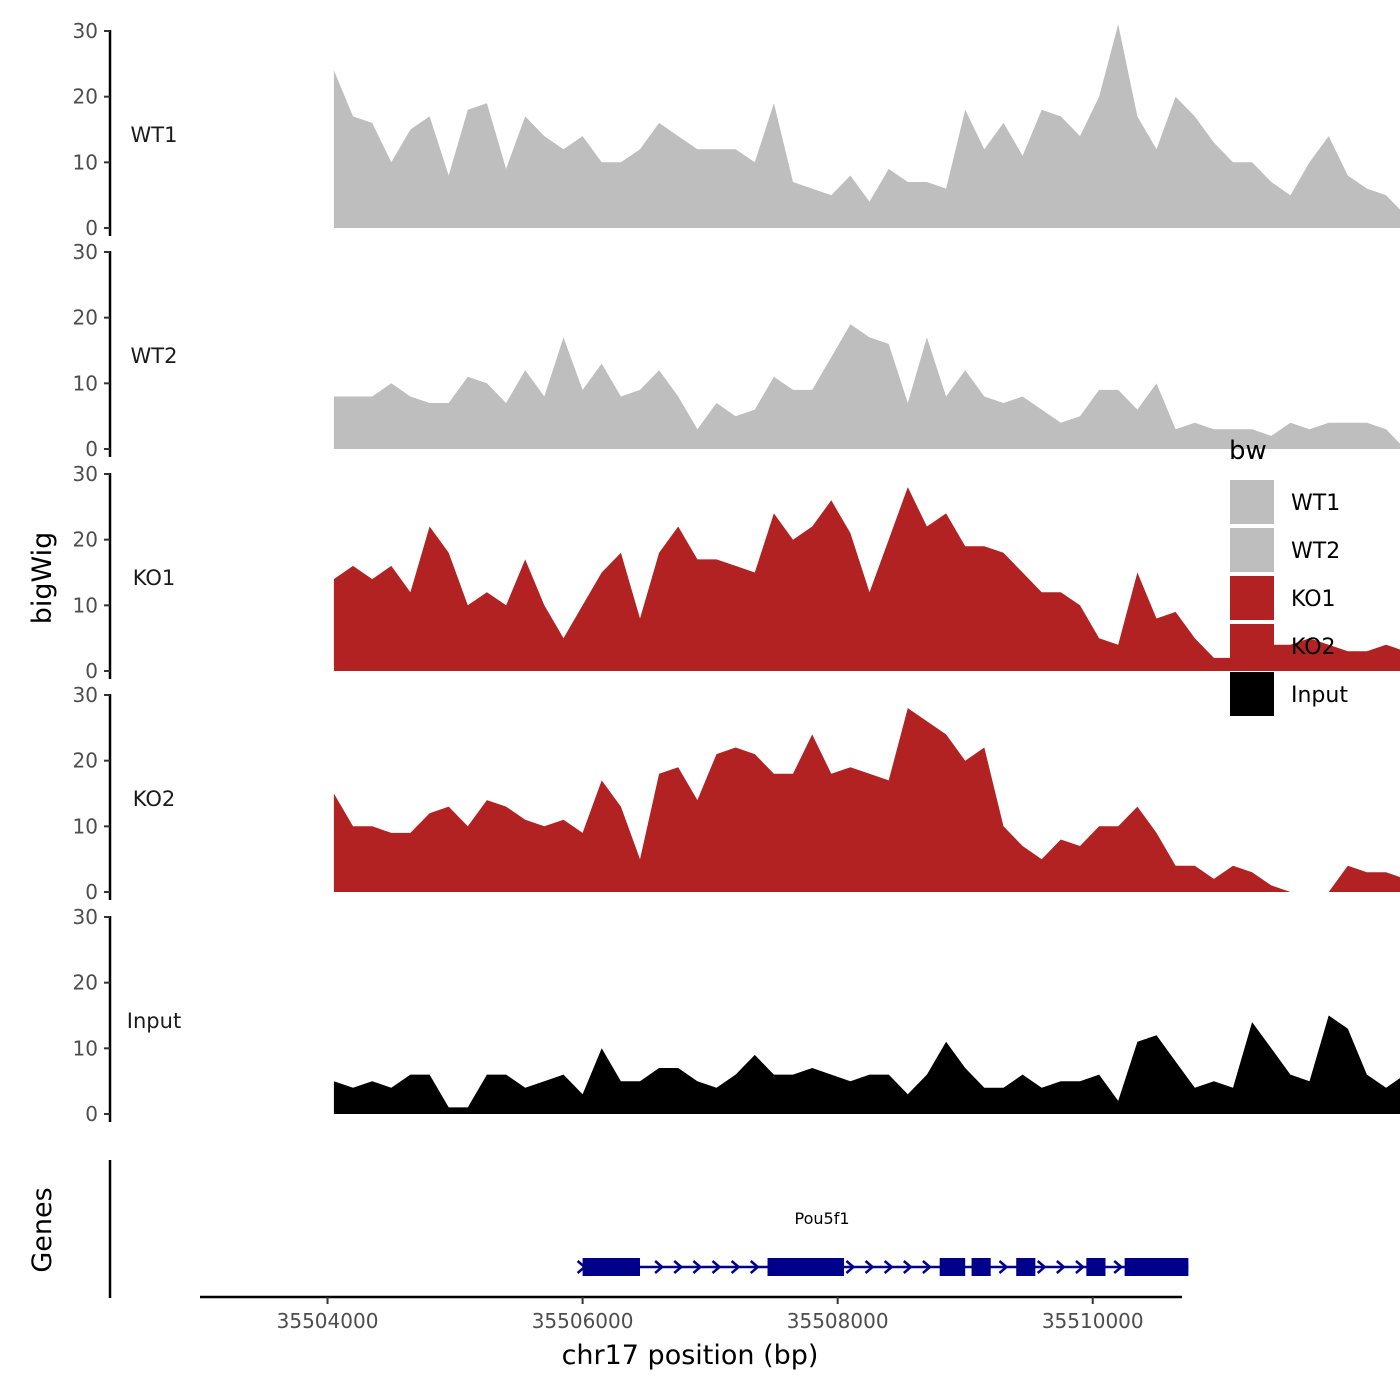 The height and width of the screenshot is (1400, 1400). I want to click on legend-label-ko2: KO2, so click(1313, 647).